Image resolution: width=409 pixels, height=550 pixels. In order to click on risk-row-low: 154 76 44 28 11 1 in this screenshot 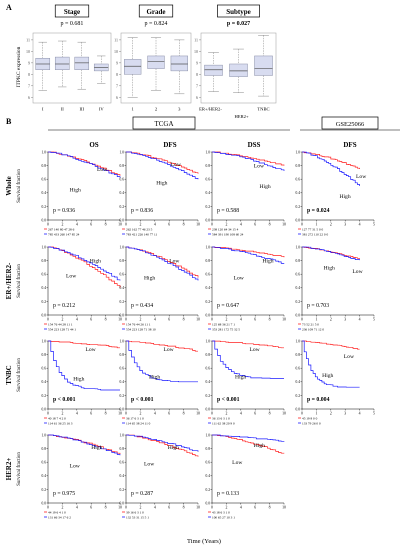, I will do `click(60, 325)`.